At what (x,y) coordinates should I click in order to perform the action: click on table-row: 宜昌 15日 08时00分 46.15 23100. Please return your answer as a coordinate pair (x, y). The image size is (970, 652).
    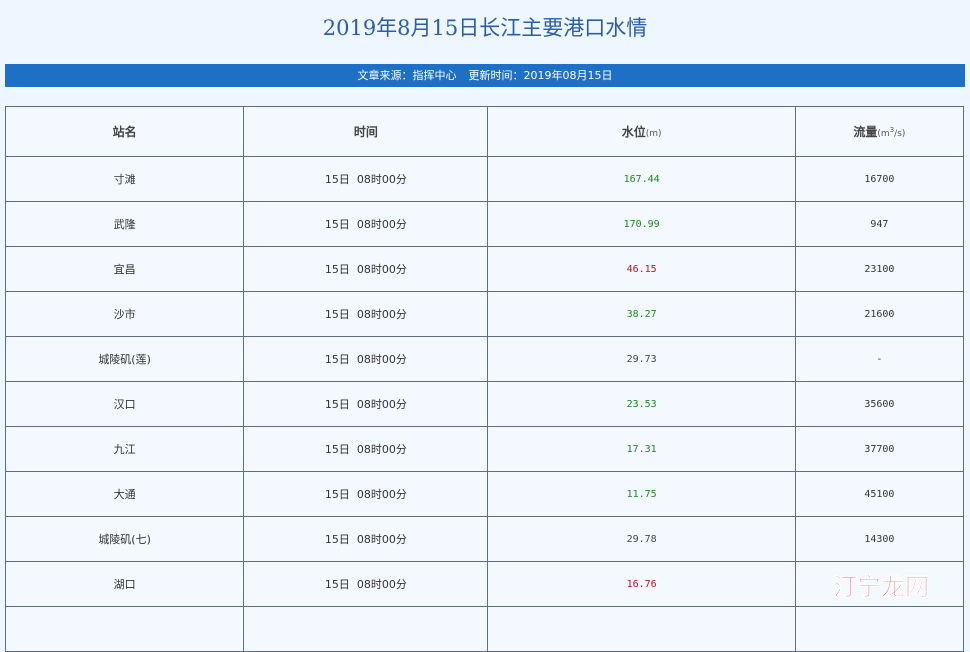
    Looking at the image, I should click on (484, 269).